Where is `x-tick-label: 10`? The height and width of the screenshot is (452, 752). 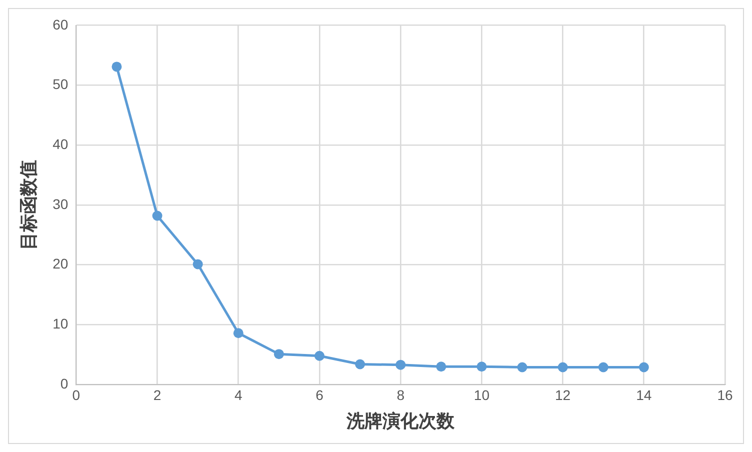 x-tick-label: 10 is located at coordinates (482, 394).